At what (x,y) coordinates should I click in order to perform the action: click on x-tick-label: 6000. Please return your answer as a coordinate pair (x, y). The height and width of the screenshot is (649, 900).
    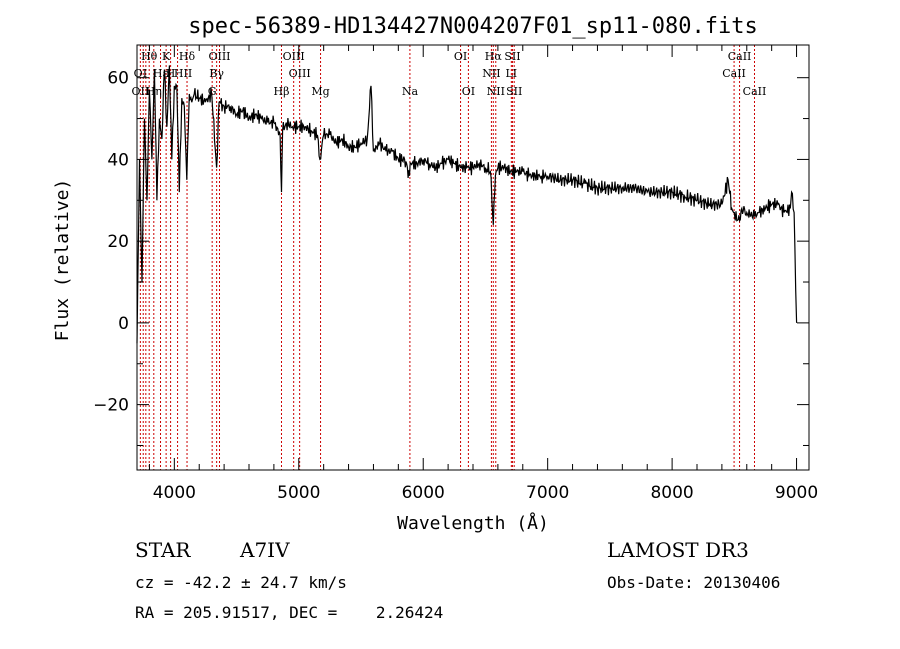
    Looking at the image, I should click on (423, 493).